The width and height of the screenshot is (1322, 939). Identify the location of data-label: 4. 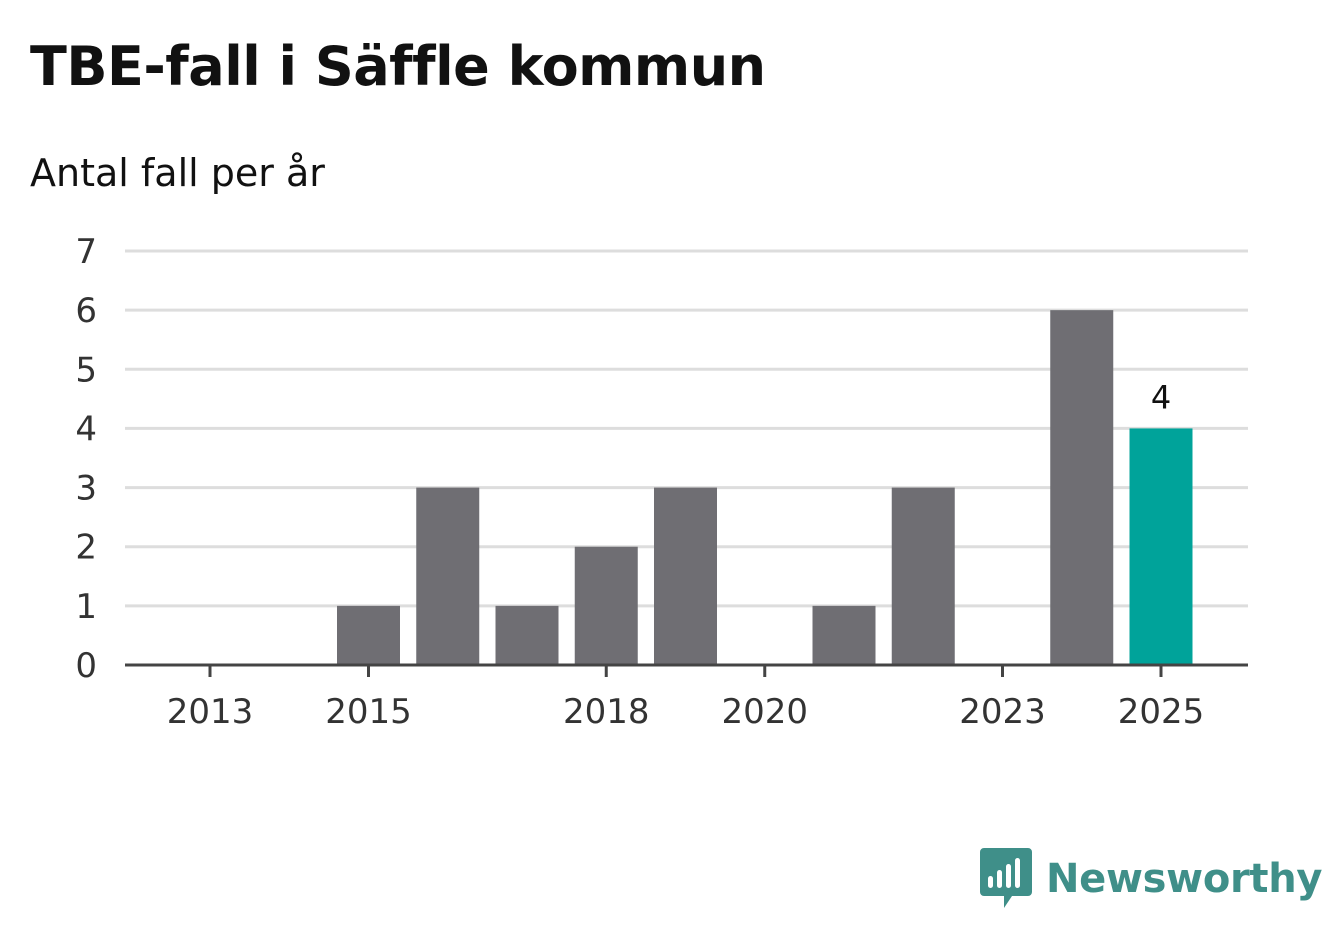
(1161, 397).